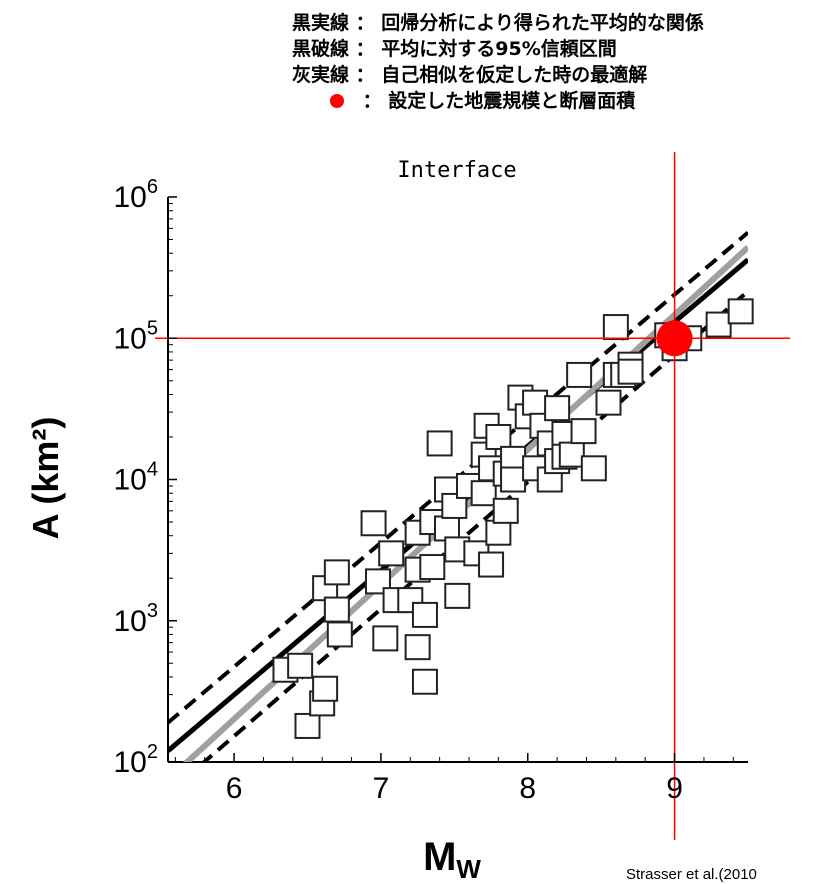 This screenshot has width=823, height=884. I want to click on legend-desc: 自己相似を仮定した時の最適解, so click(514, 75).